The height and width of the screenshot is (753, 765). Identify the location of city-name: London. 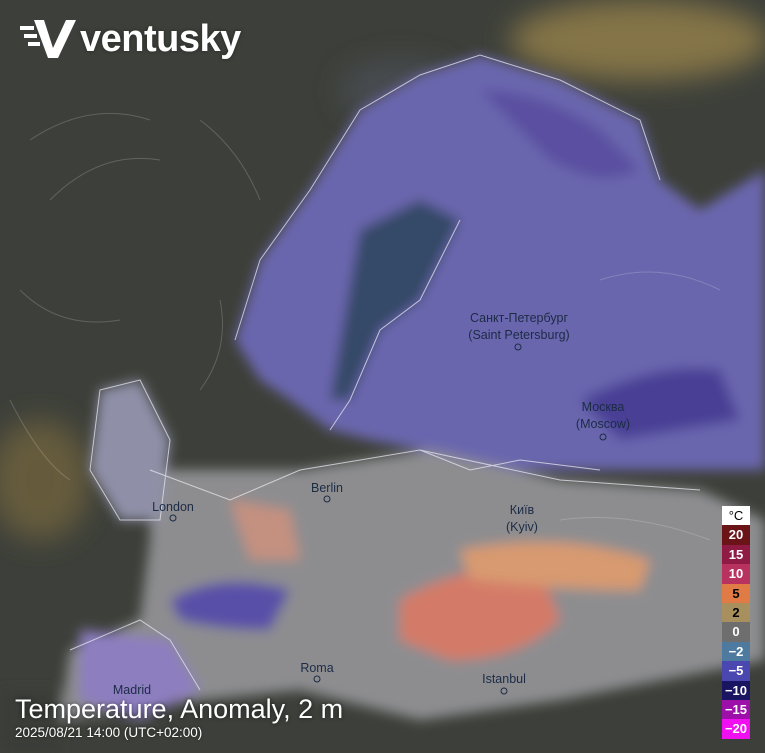
(173, 507).